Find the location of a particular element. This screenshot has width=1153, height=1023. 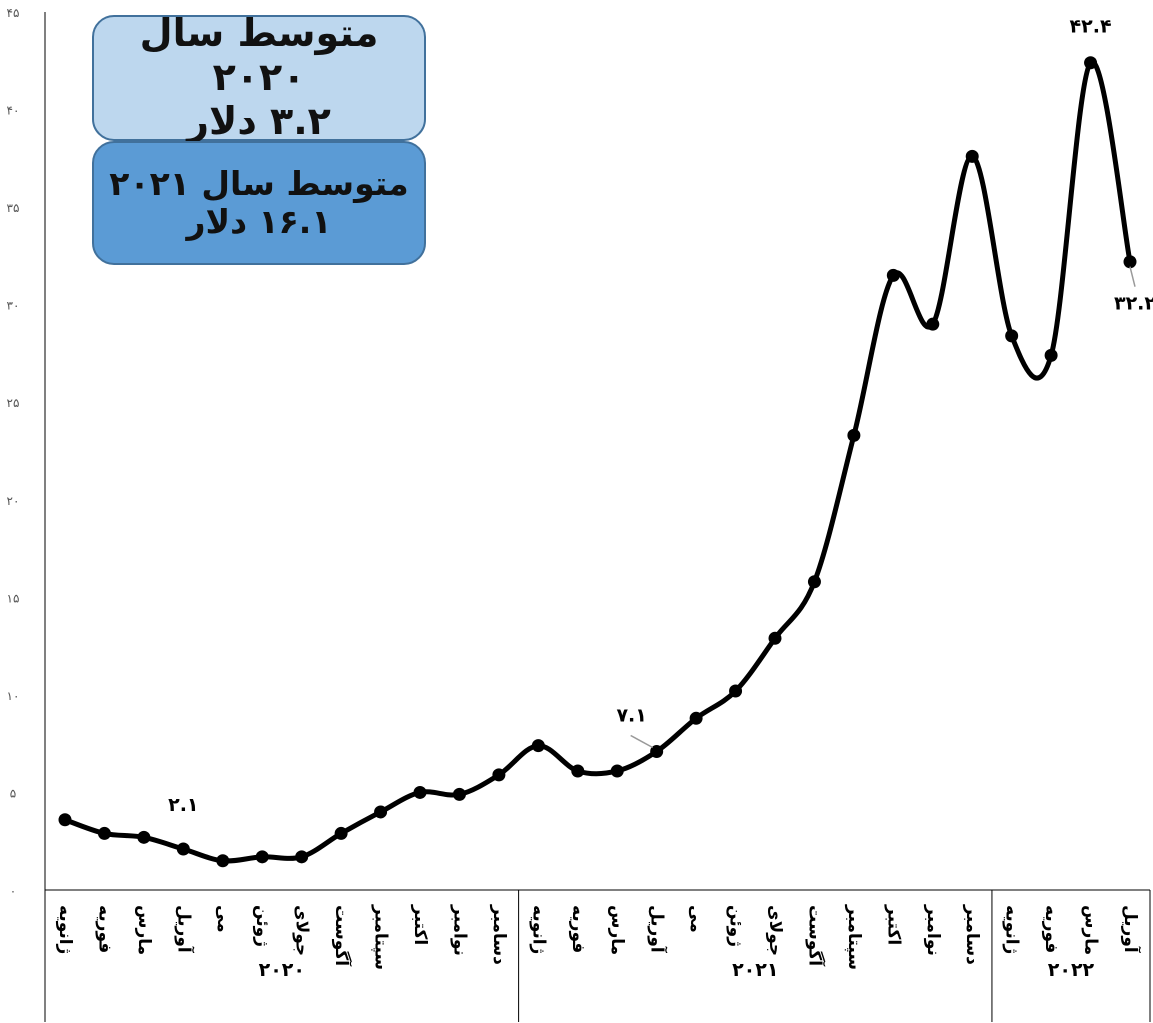

y-tick-label: ۲۵ is located at coordinates (13, 403).